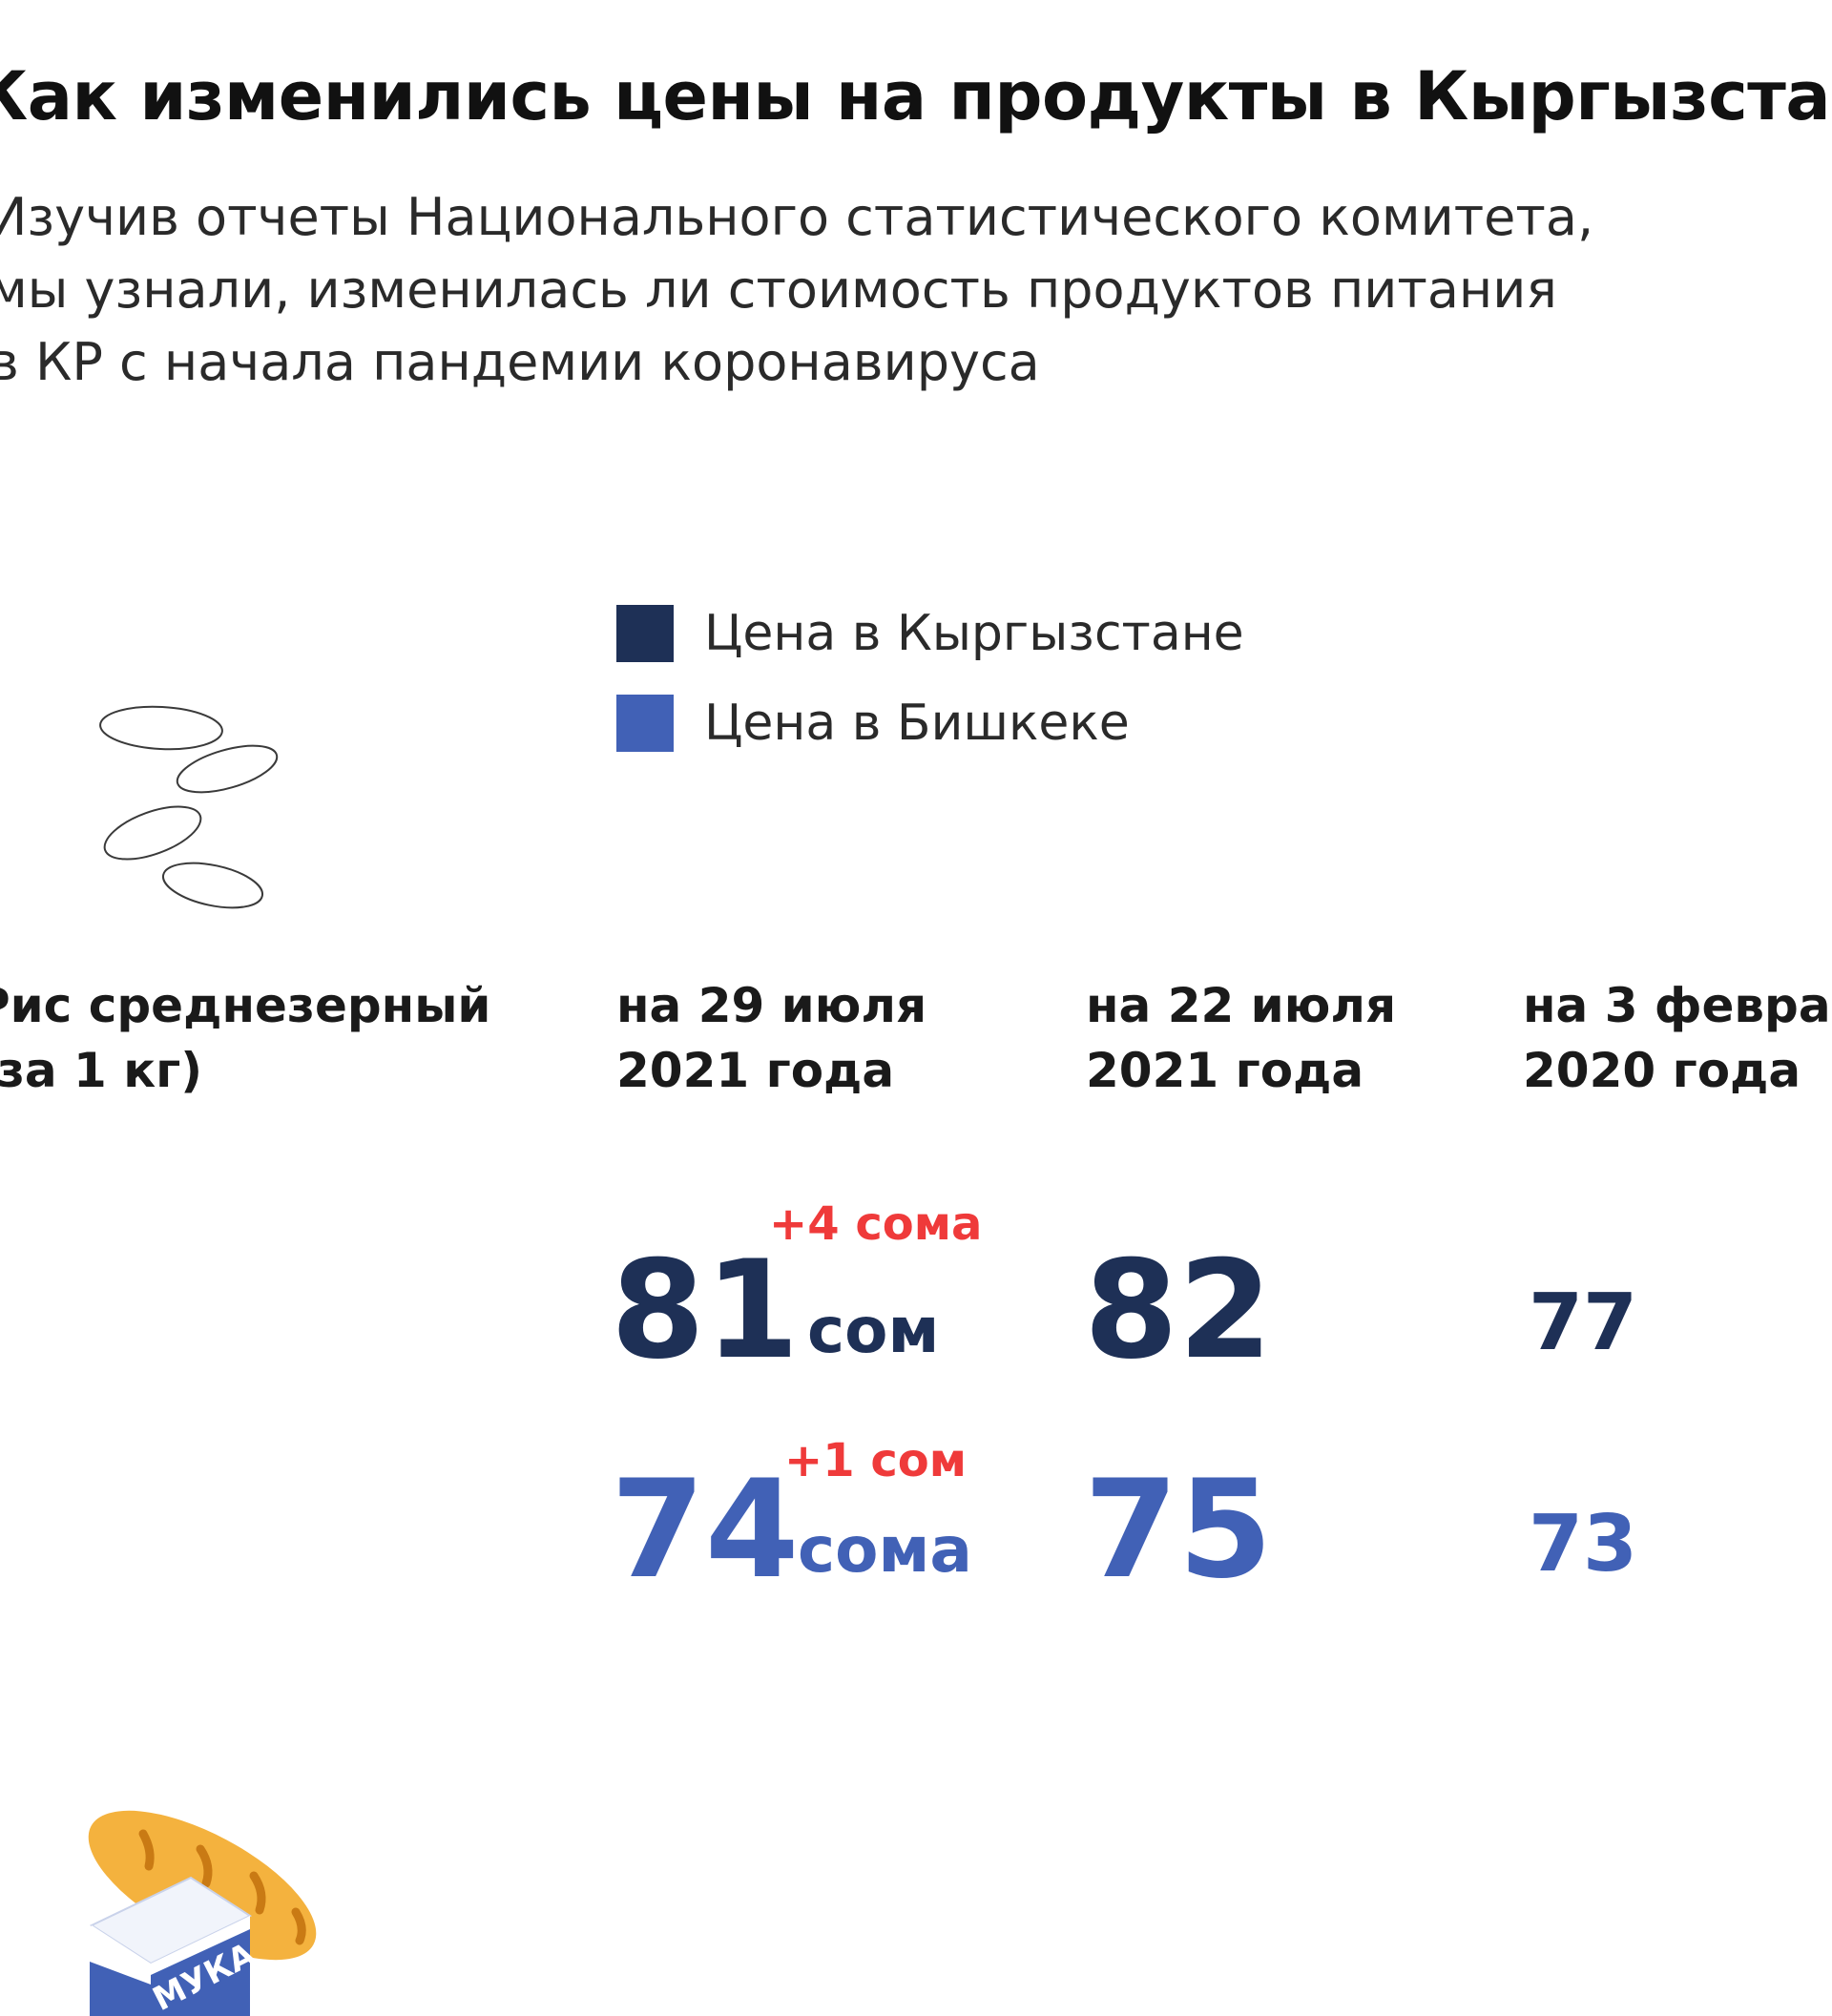  Describe the element at coordinates (771, 1005) in the screenshot. I see `column-header-line: на 29 июля` at that location.